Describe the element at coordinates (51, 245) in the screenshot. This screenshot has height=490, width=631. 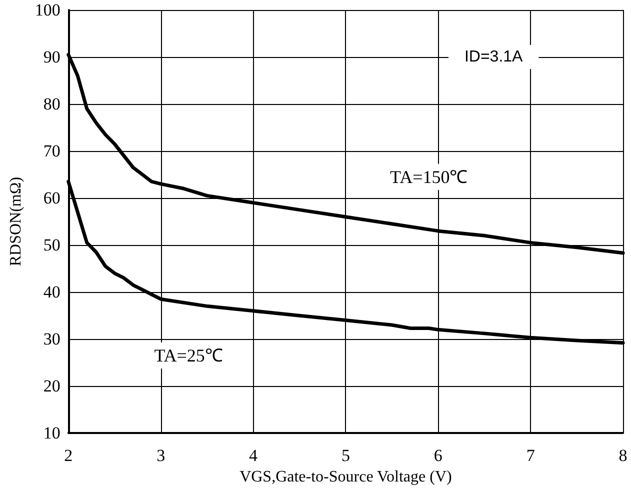
I see `y-tick-label: 50` at that location.